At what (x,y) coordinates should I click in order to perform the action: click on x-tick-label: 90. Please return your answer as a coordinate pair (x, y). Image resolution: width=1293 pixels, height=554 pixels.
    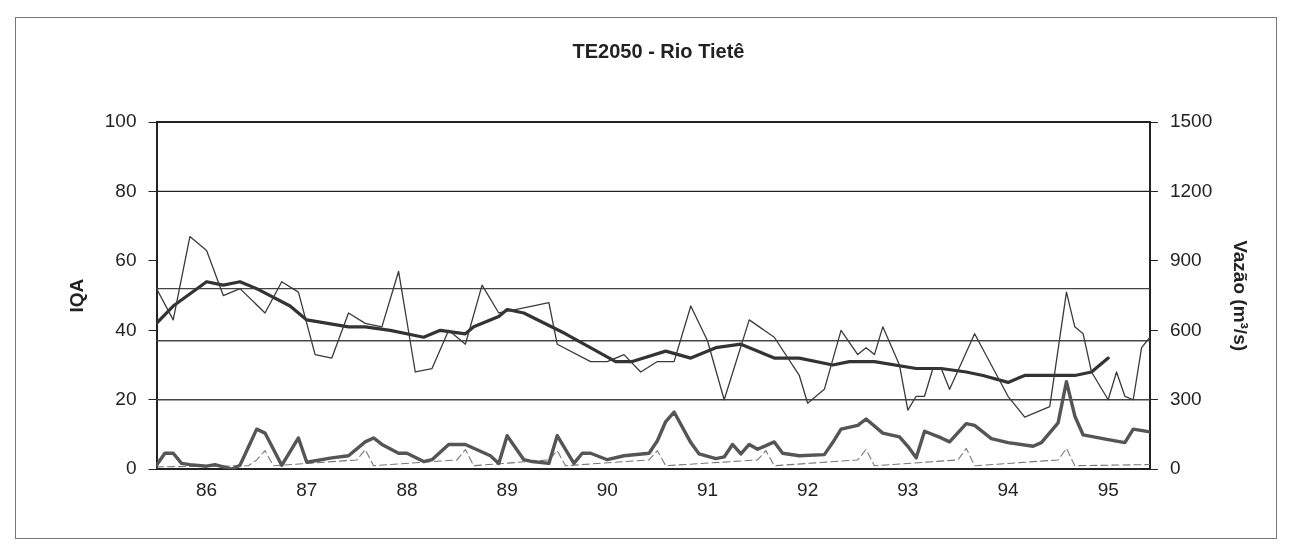
    Looking at the image, I should click on (607, 489).